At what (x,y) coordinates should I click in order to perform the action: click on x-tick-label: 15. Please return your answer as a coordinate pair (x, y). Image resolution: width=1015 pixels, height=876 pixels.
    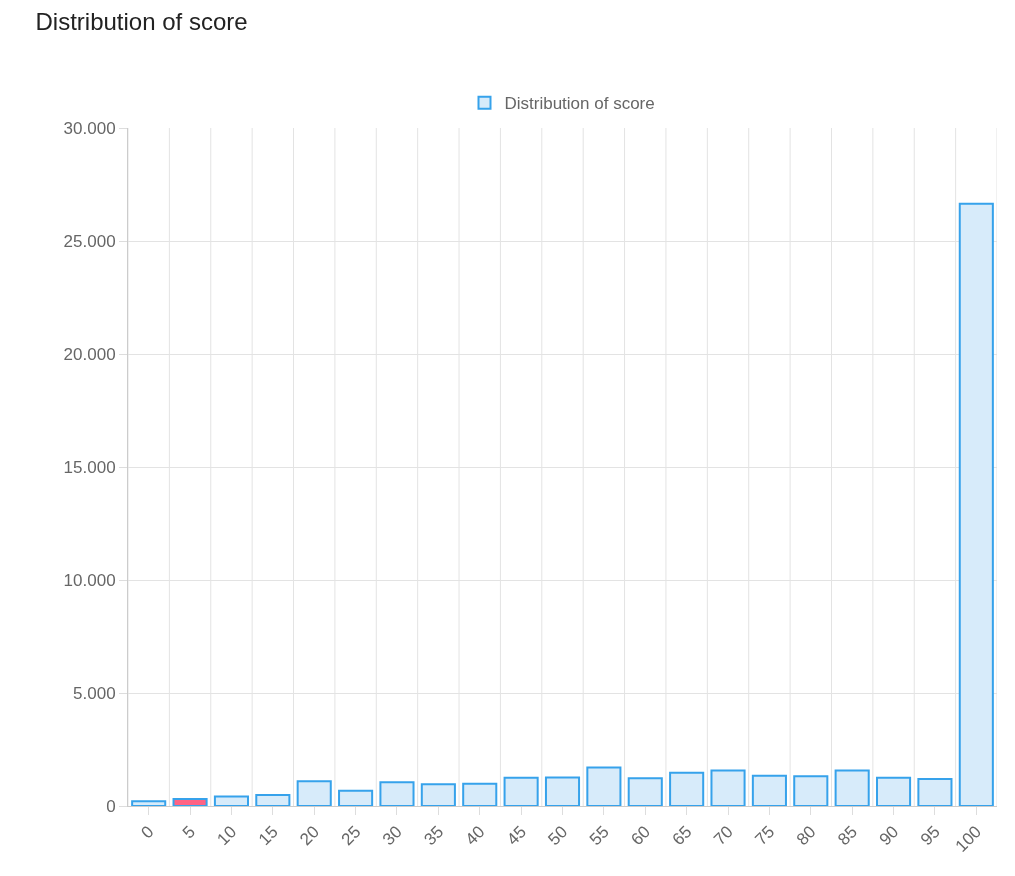
    Looking at the image, I should click on (268, 836).